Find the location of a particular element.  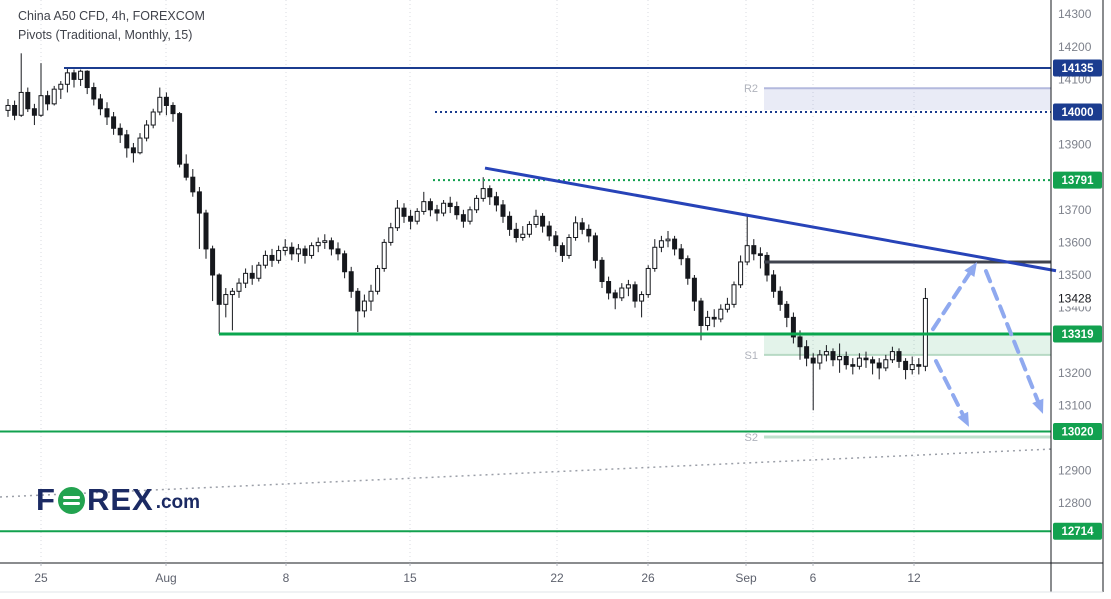

projection-arrows is located at coordinates (987, 344).